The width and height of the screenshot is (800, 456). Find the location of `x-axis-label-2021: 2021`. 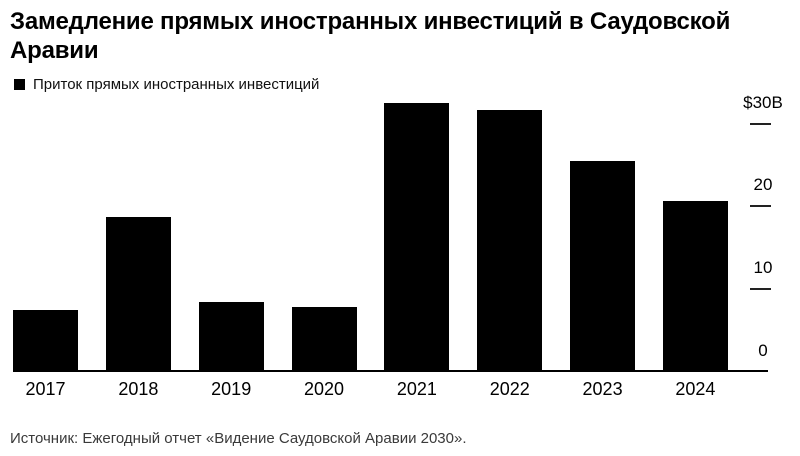

x-axis-label-2021: 2021 is located at coordinates (416, 389).